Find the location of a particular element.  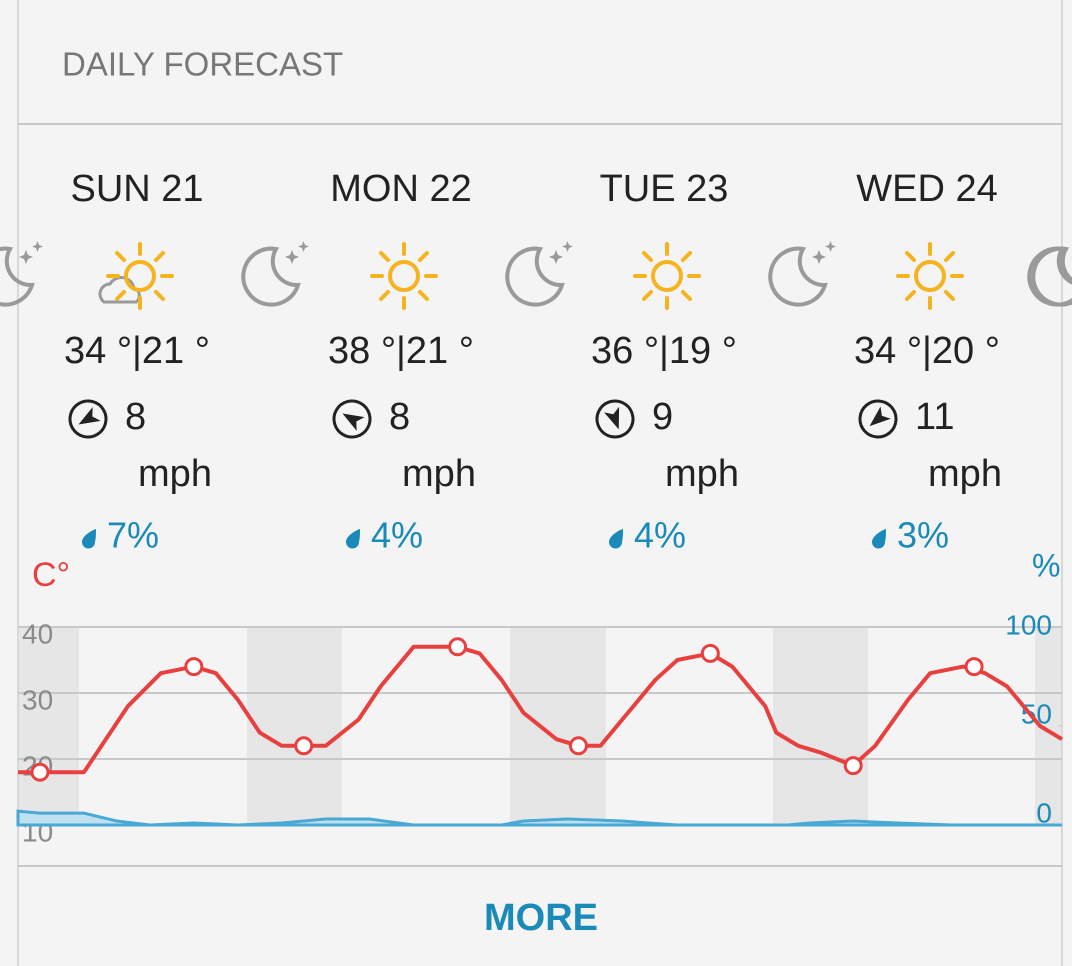

wind-speed: 9 is located at coordinates (662, 417).